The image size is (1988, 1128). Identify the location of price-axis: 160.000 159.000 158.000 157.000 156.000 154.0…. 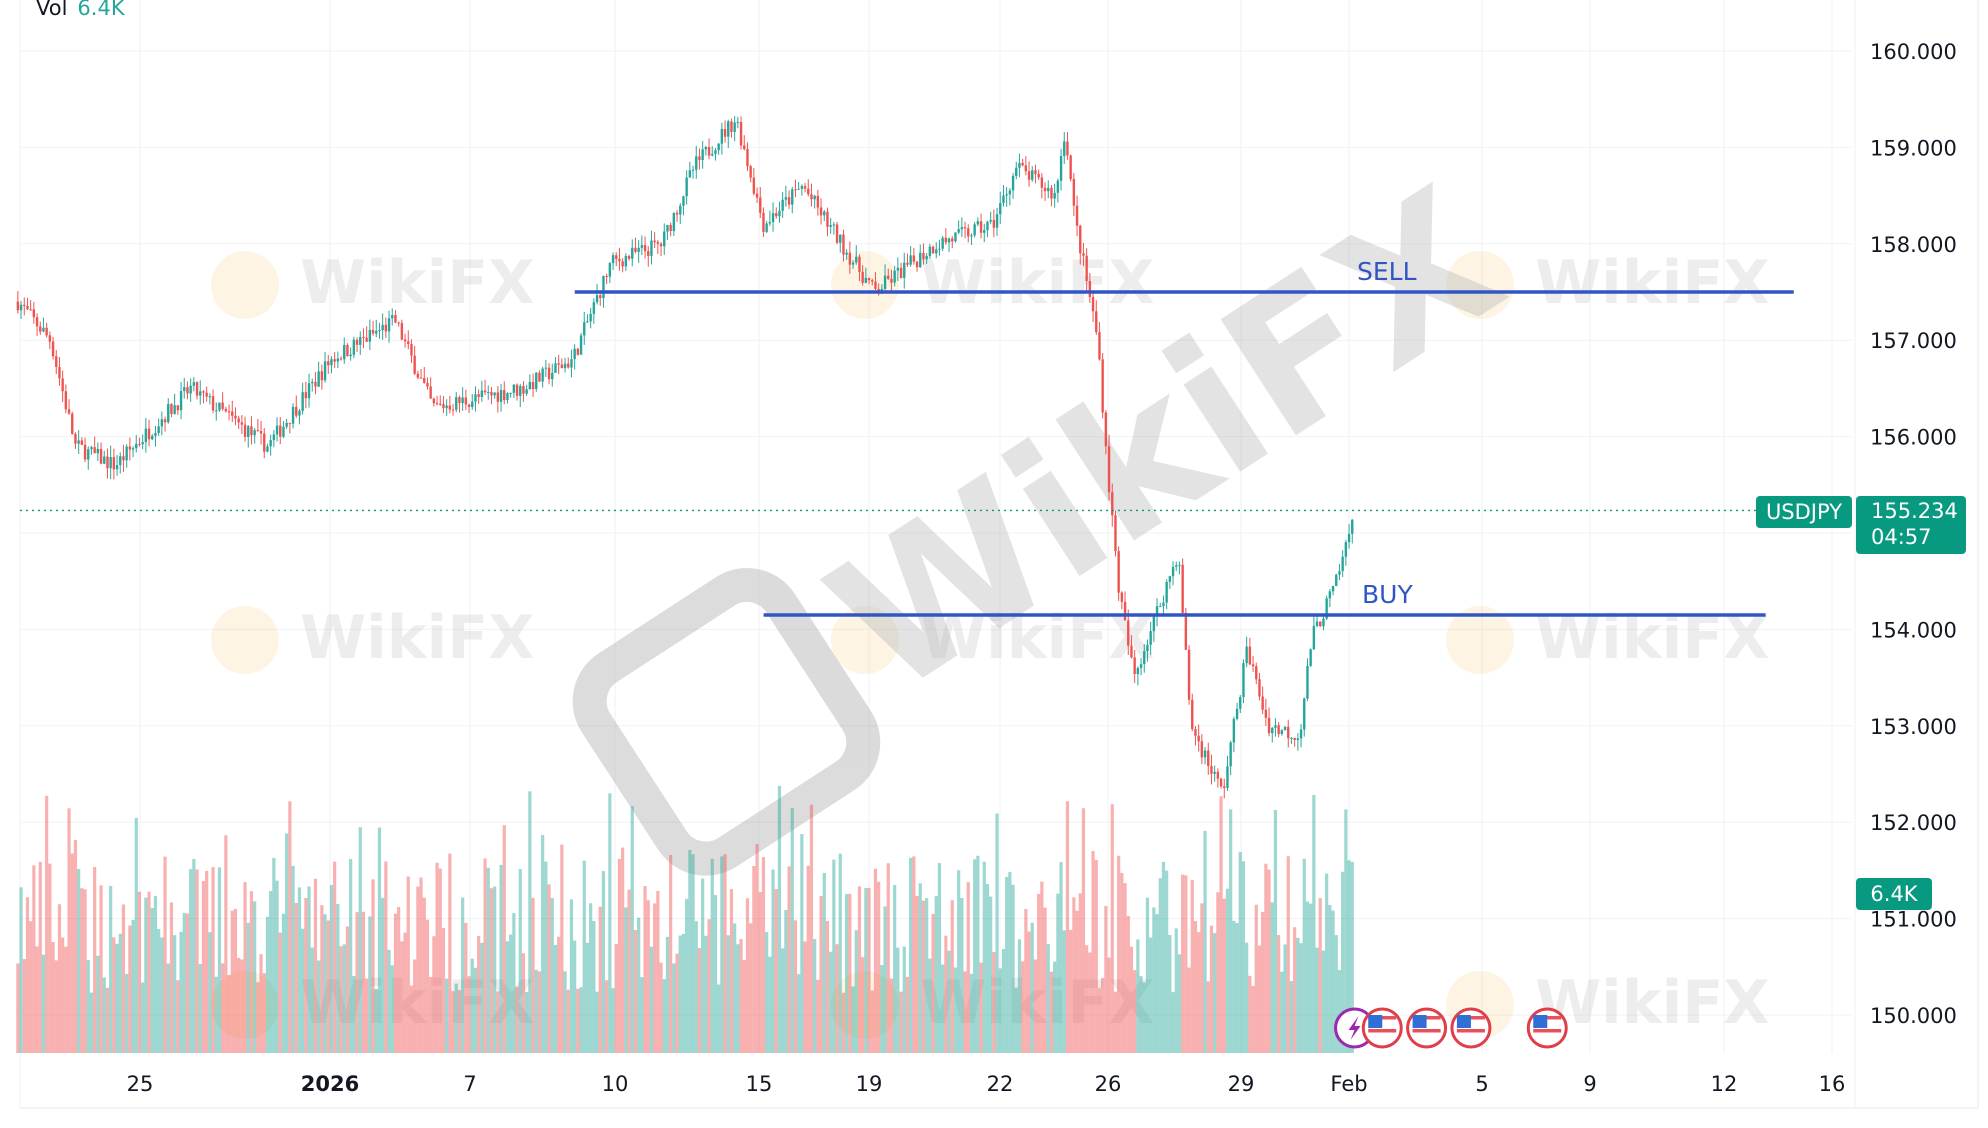
(1905, 554).